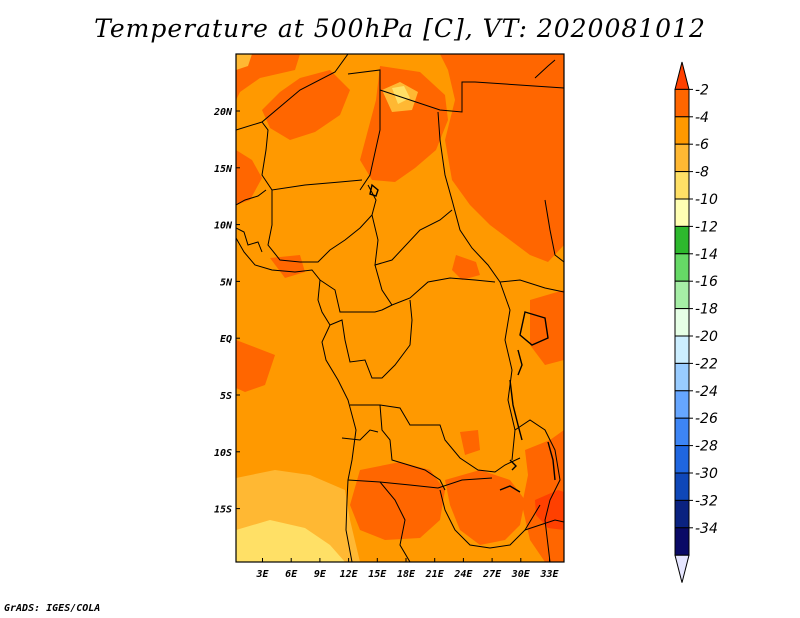  Describe the element at coordinates (292, 92) in the screenshot. I see `border-sahel-north` at that location.